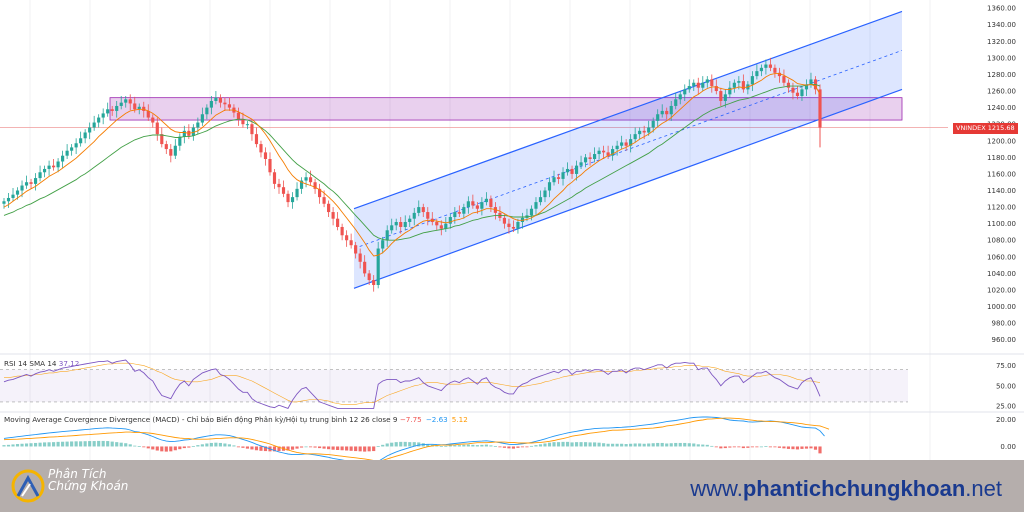 This screenshot has height=512, width=1024. Describe the element at coordinates (985, 128) in the screenshot. I see `last-price-tag: VNINDEX 1215.68` at that location.